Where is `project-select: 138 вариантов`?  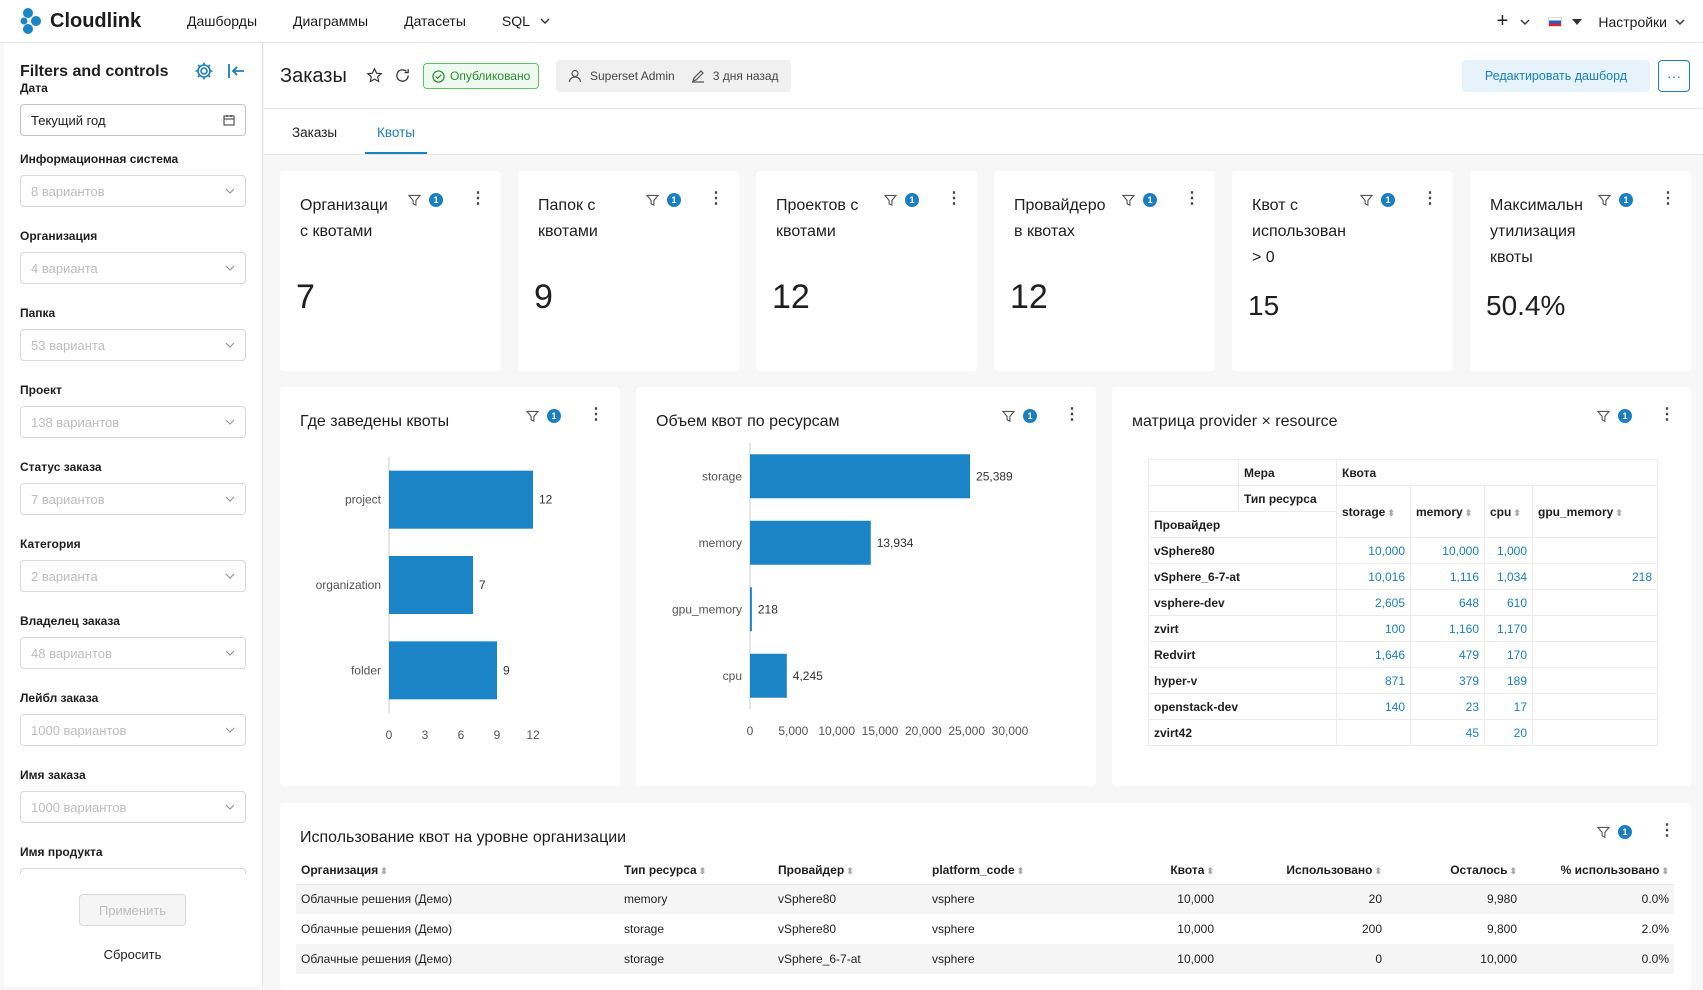
project-select: 138 вариантов is located at coordinates (133, 422).